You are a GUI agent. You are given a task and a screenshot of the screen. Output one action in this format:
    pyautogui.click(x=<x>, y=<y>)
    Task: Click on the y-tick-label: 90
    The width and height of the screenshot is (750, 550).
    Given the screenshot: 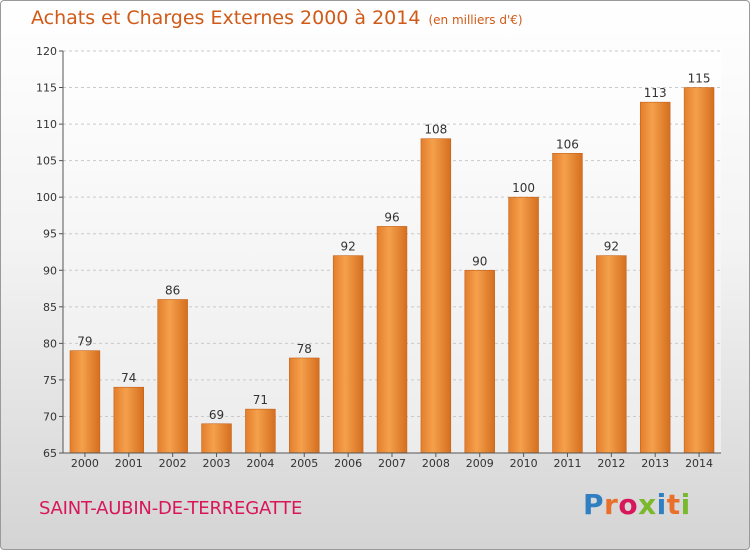 What is the action you would take?
    pyautogui.click(x=50, y=270)
    